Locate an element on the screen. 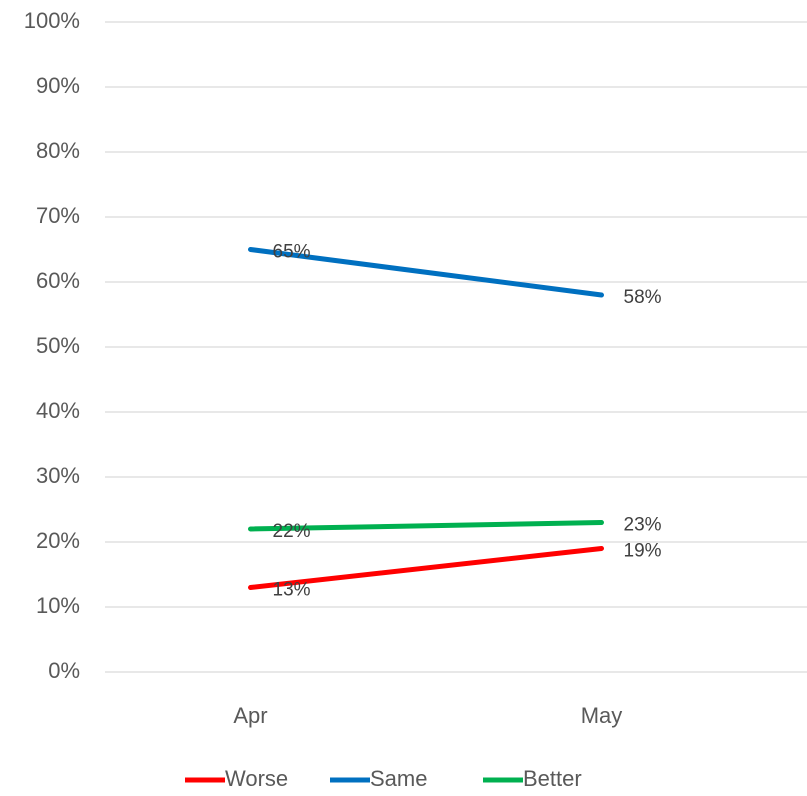  data-label: 23% is located at coordinates (643, 525).